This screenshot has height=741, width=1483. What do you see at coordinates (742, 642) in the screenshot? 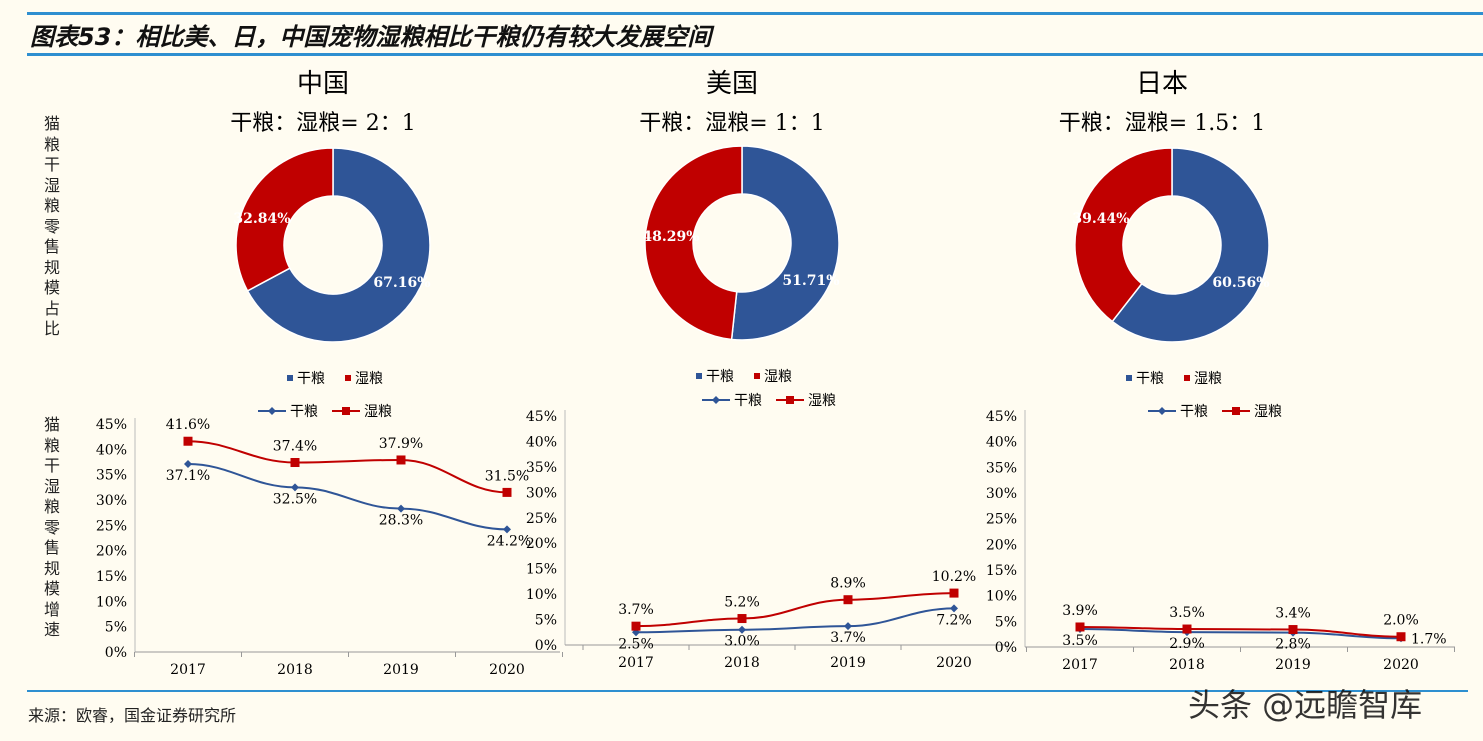
I see `data-label: 3.0%` at bounding box center [742, 642].